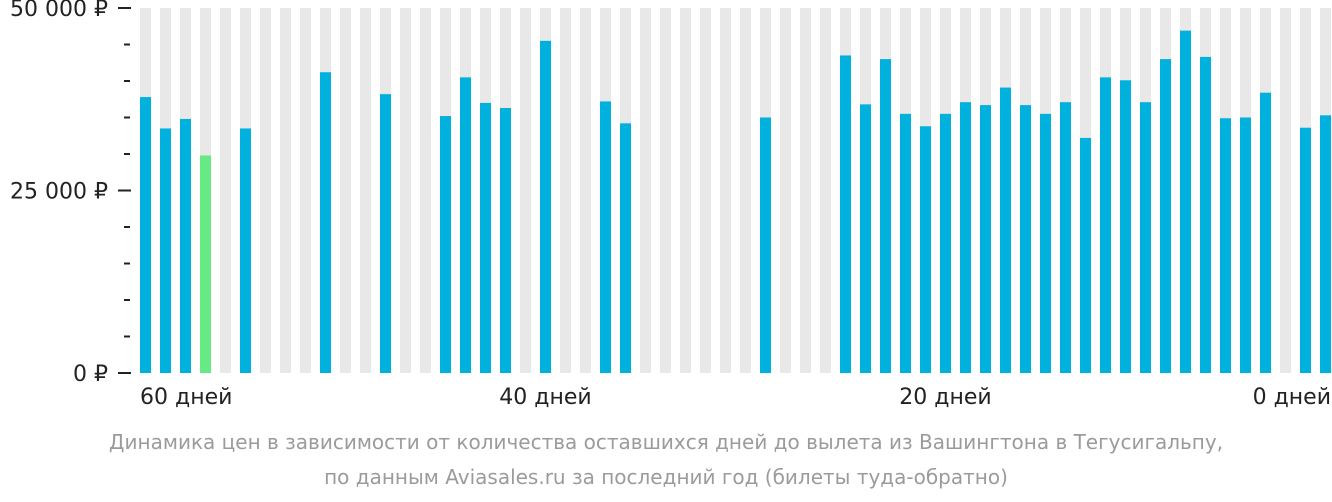 This screenshot has height=502, width=1332. I want to click on x-tick-label: 0 дней, so click(1292, 397).